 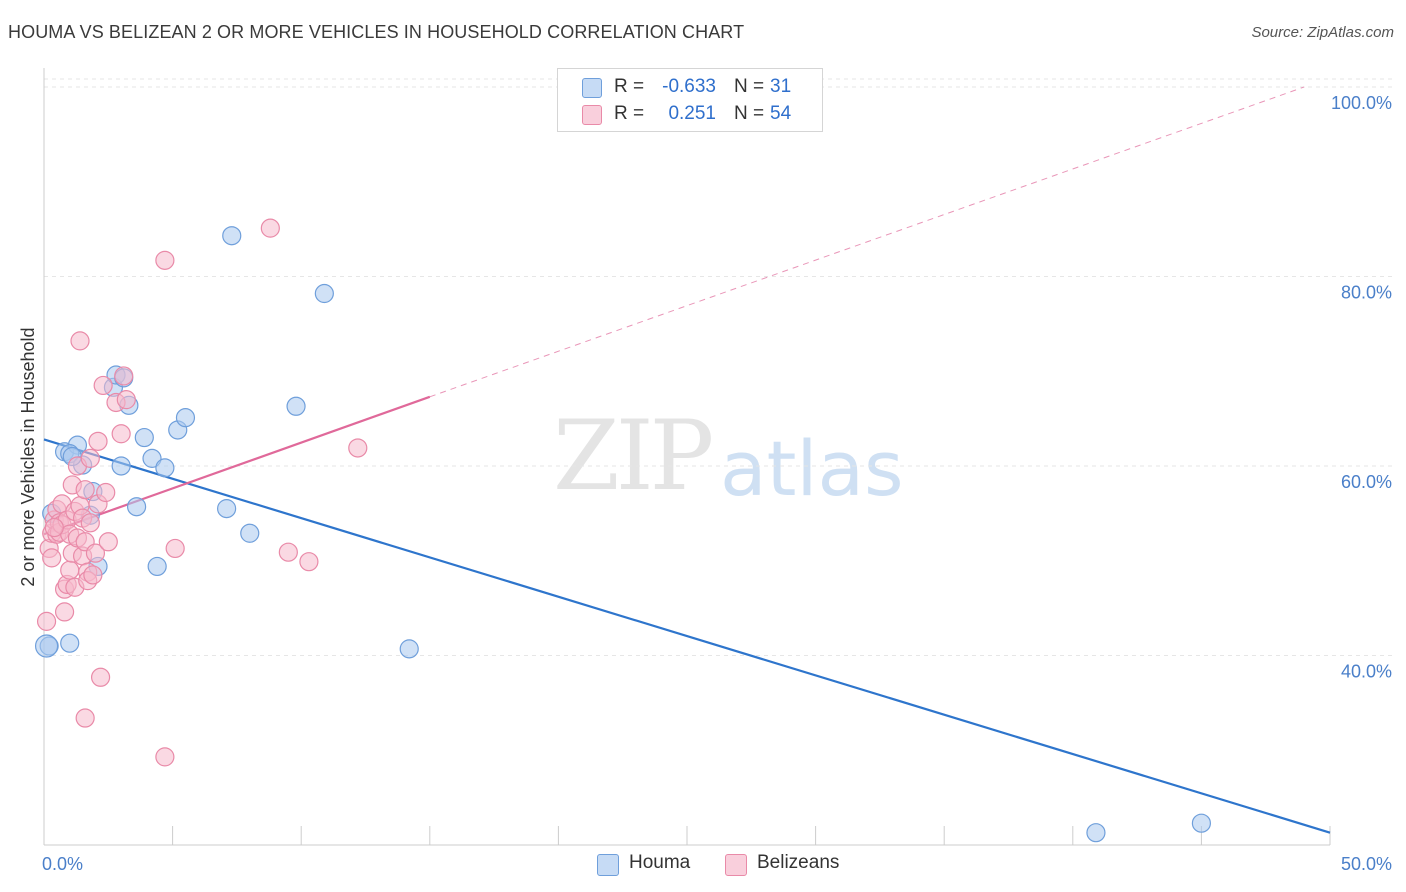 What do you see at coordinates (781, 86) in the screenshot?
I see `legend-n-value: 31` at bounding box center [781, 86].